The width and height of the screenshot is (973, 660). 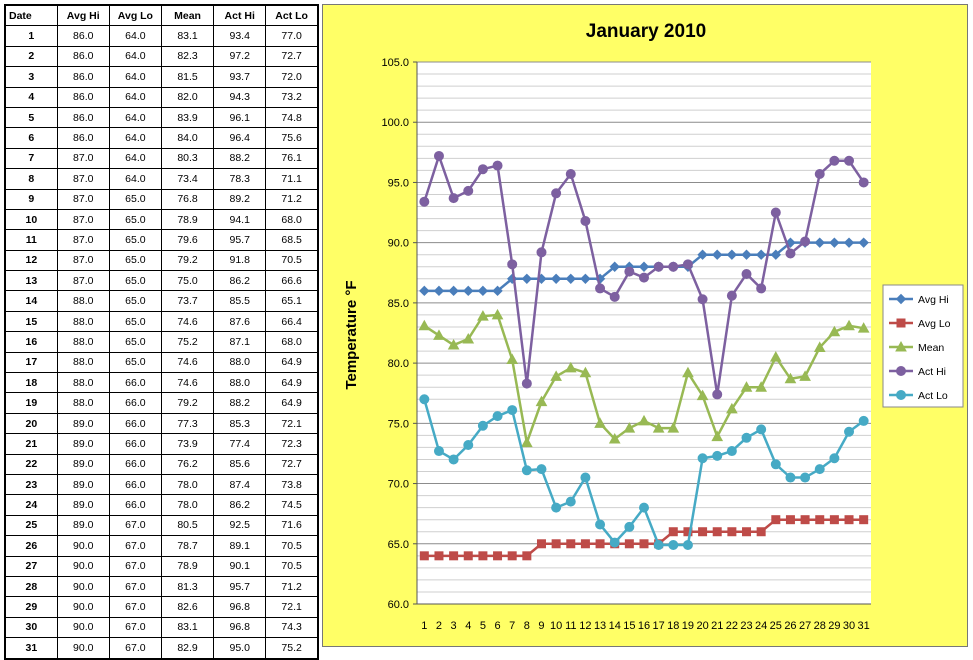 I want to click on x-tick-label: 7, so click(x=512, y=626).